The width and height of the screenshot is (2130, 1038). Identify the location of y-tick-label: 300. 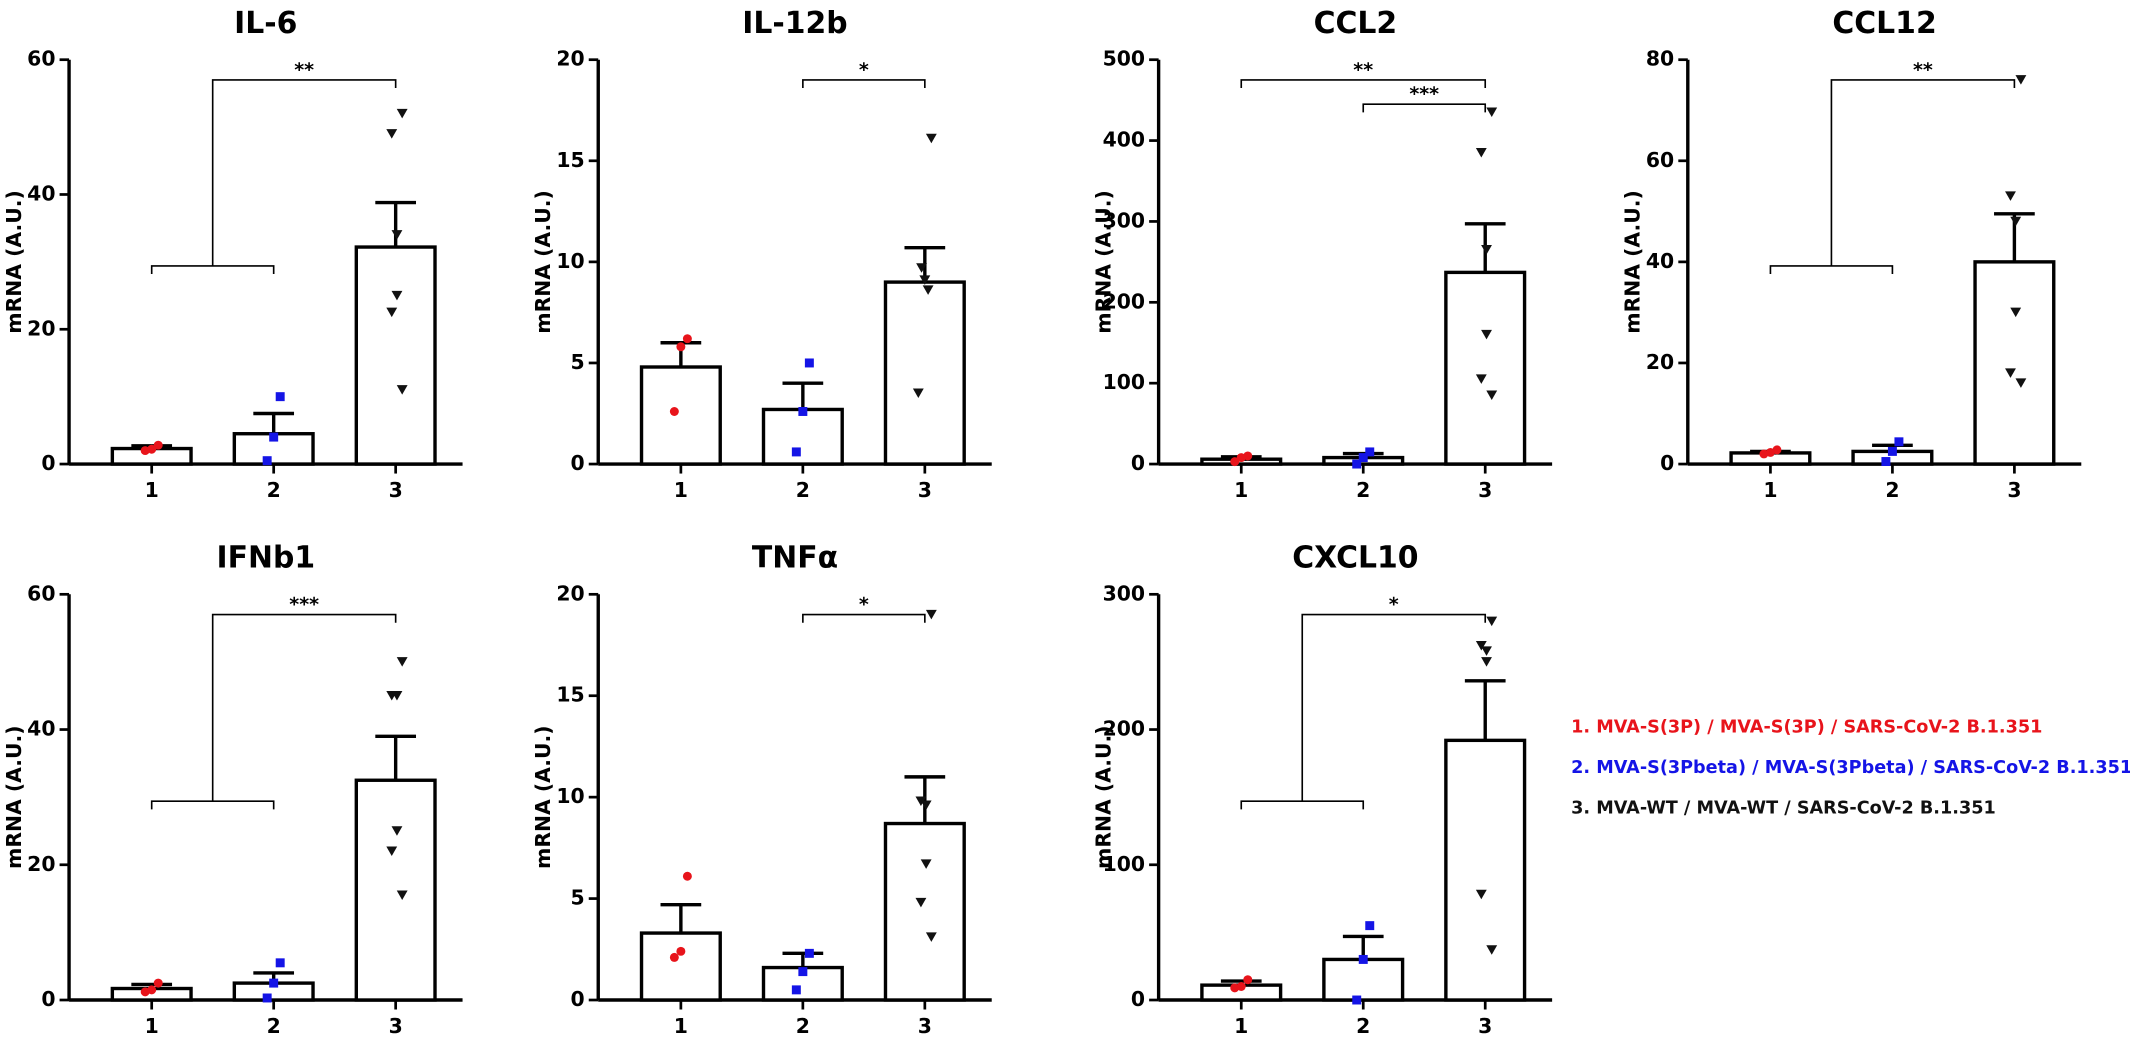
(1124, 220).